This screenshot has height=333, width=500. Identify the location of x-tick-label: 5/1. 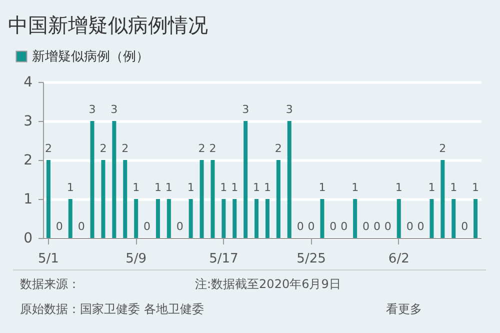
(48, 259).